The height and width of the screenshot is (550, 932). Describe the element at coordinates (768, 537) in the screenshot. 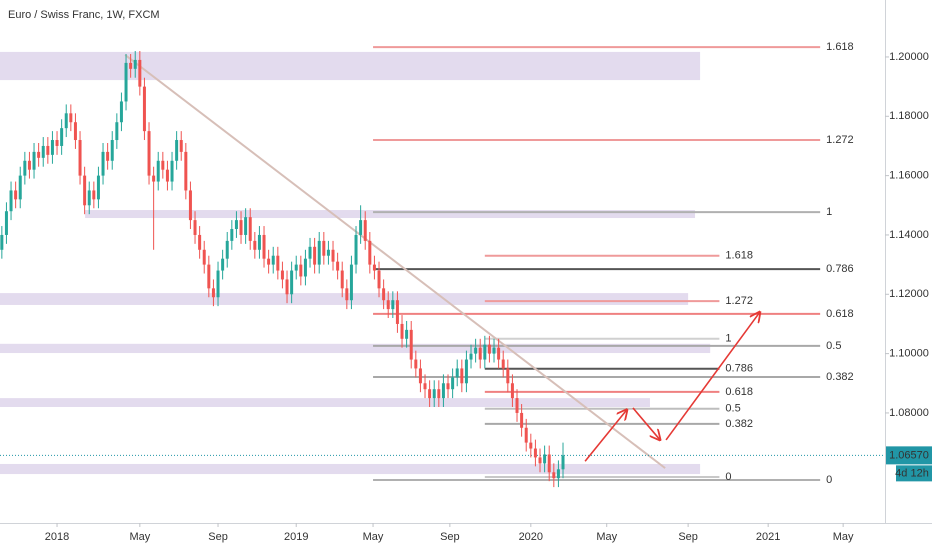

I see `x-tick-label: 2021` at that location.